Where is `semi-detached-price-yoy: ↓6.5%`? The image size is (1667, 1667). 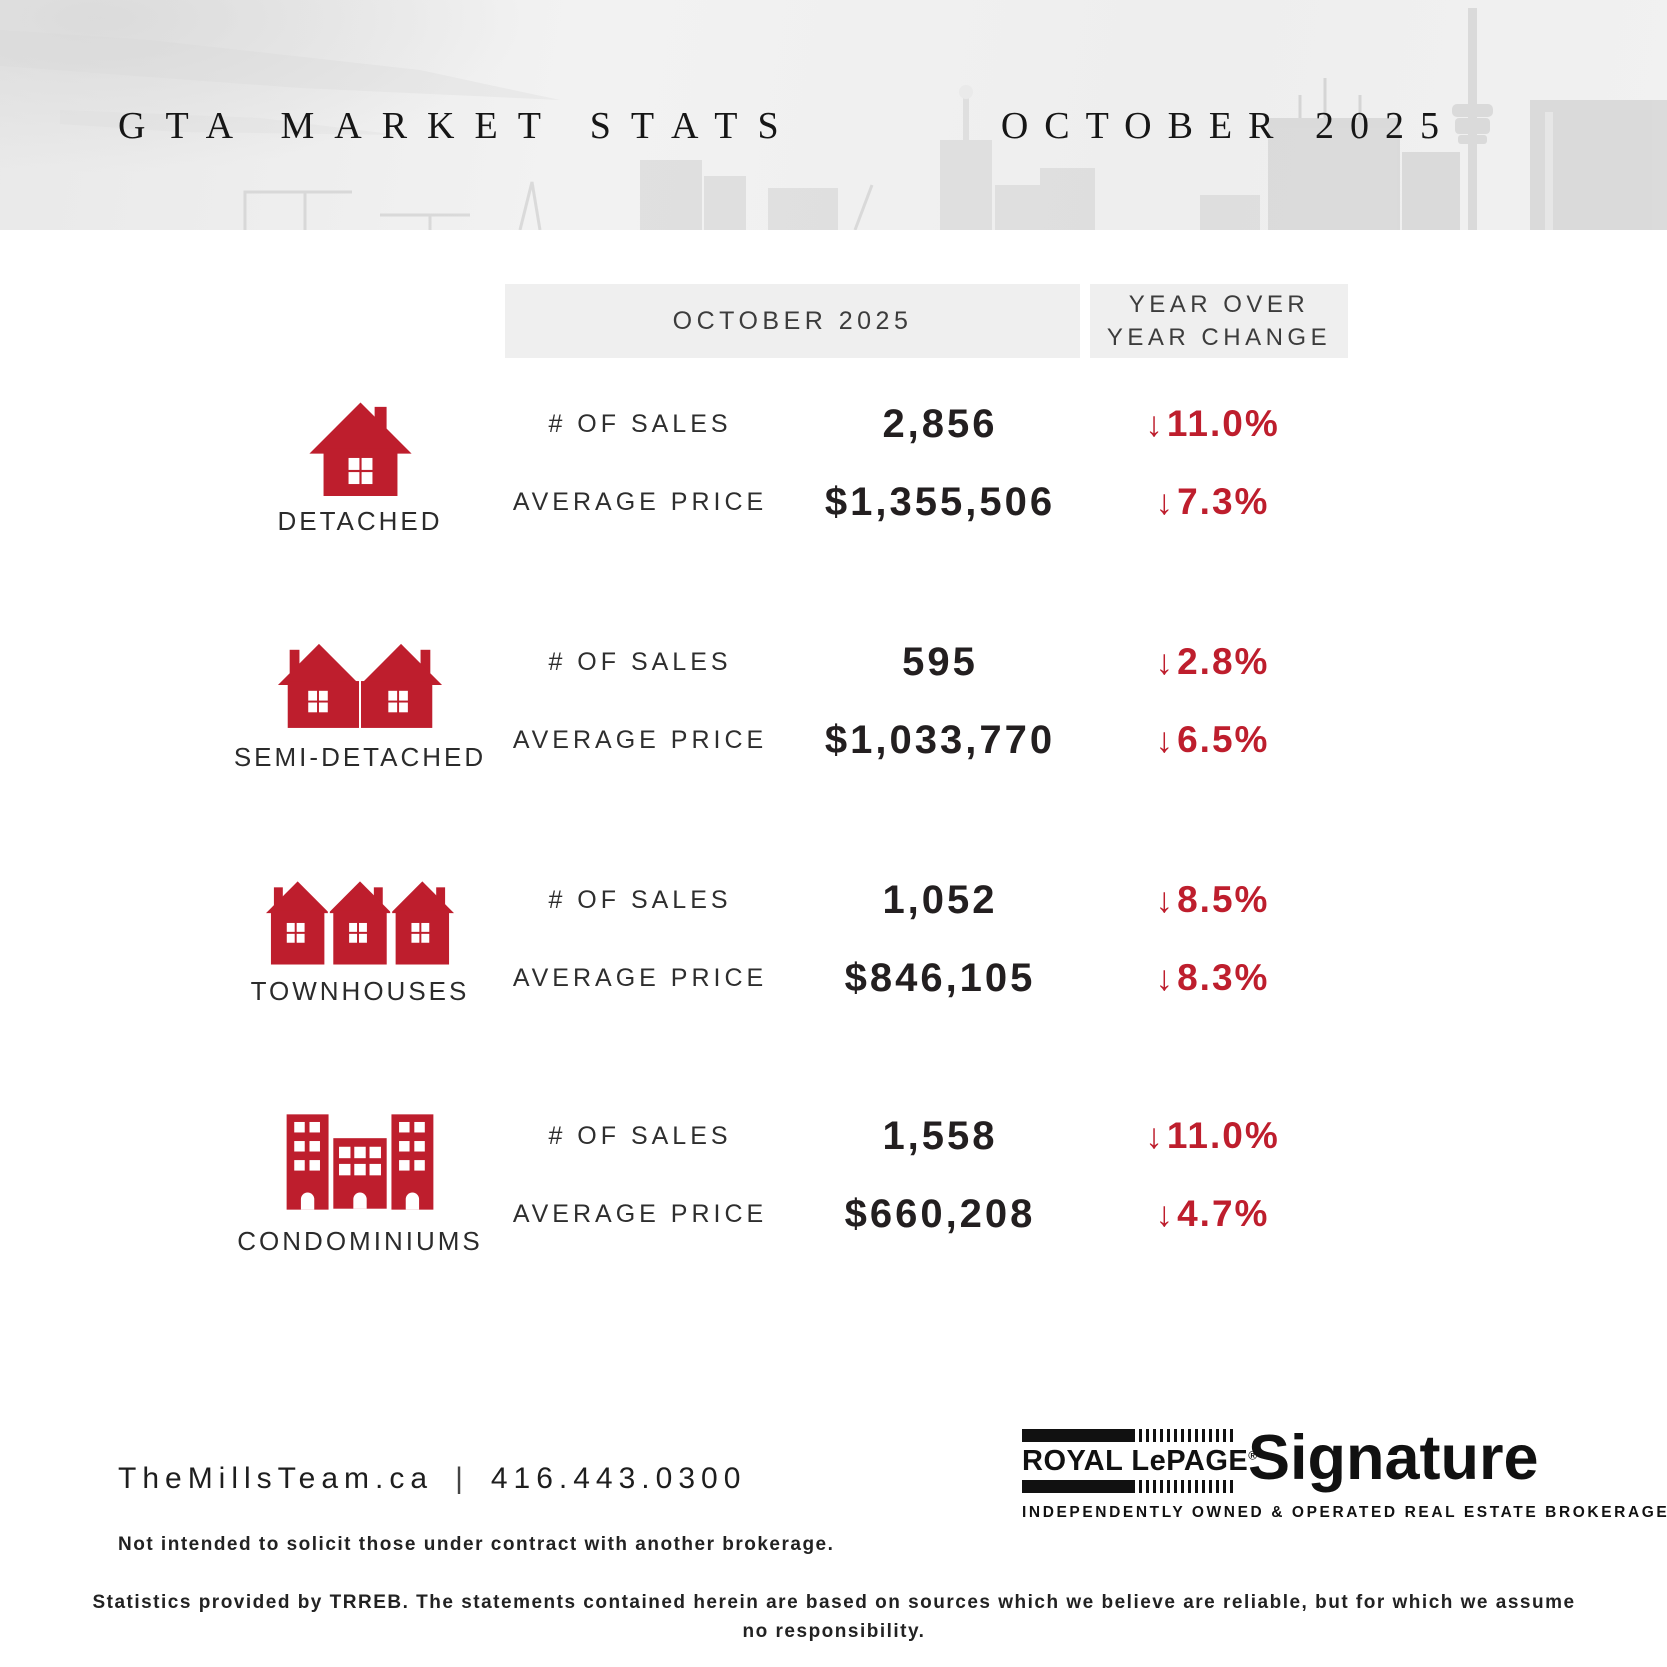 semi-detached-price-yoy: ↓6.5% is located at coordinates (1212, 739).